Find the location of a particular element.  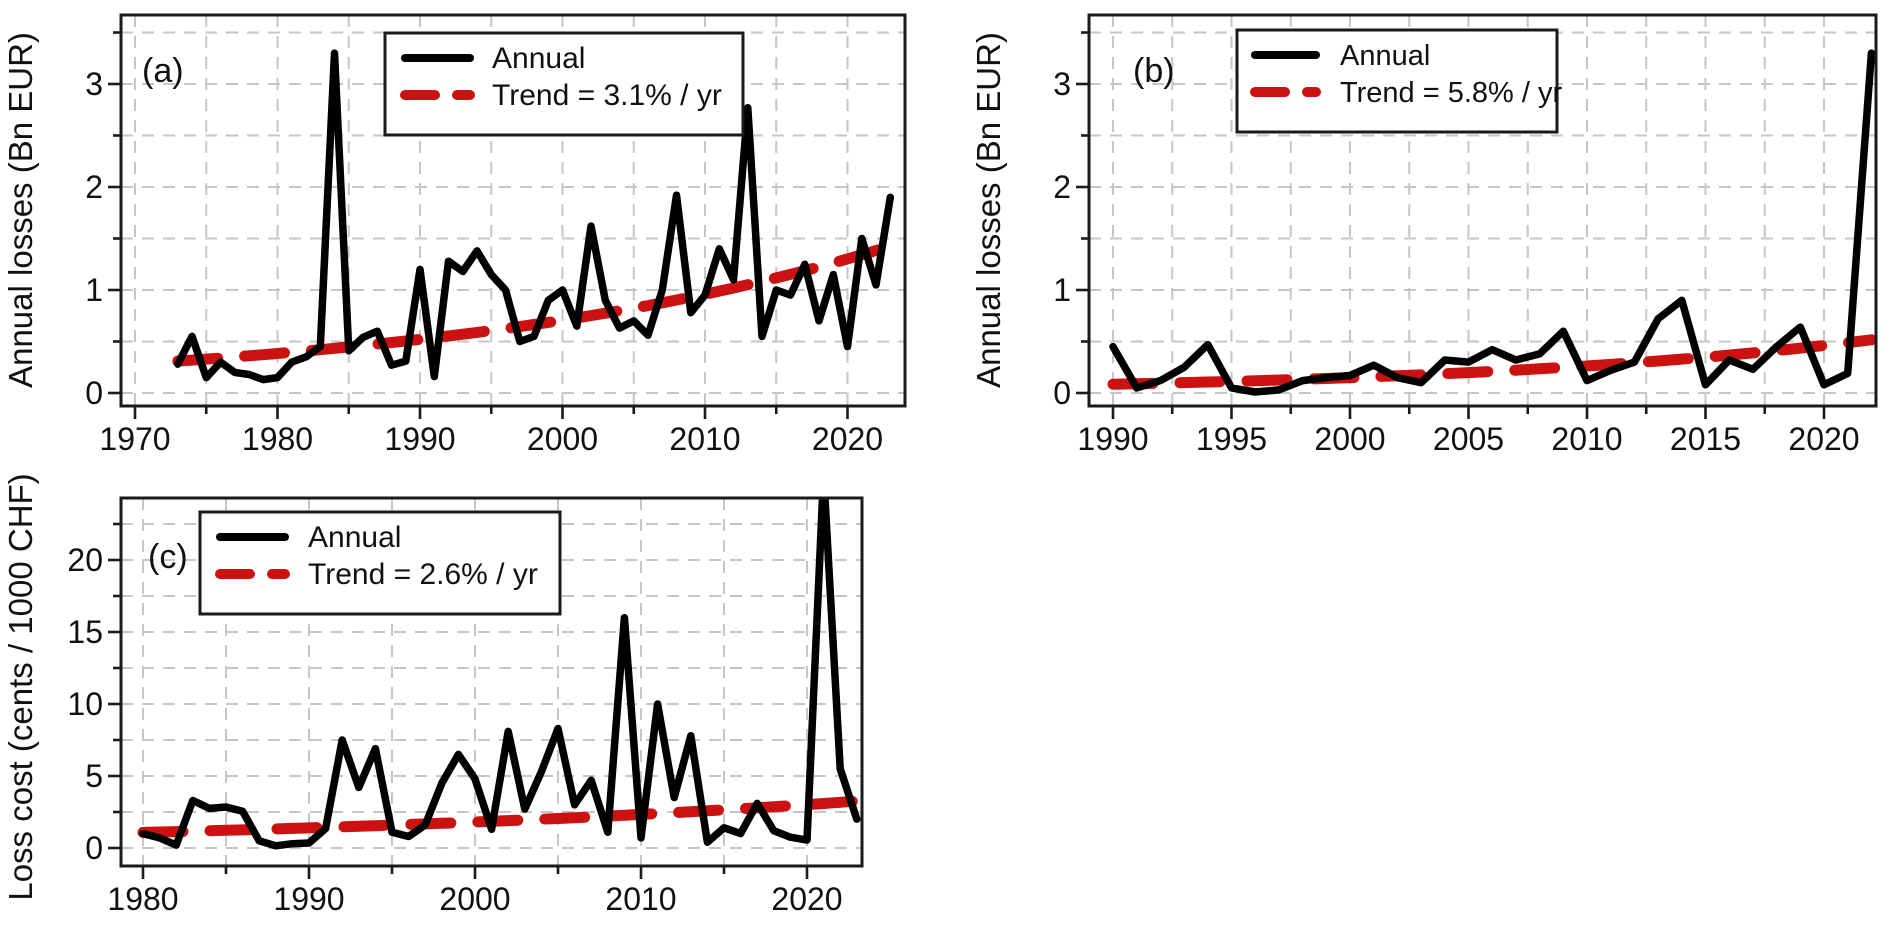

legend-a: Annual Trend = 3.1% / yr is located at coordinates (564, 84).